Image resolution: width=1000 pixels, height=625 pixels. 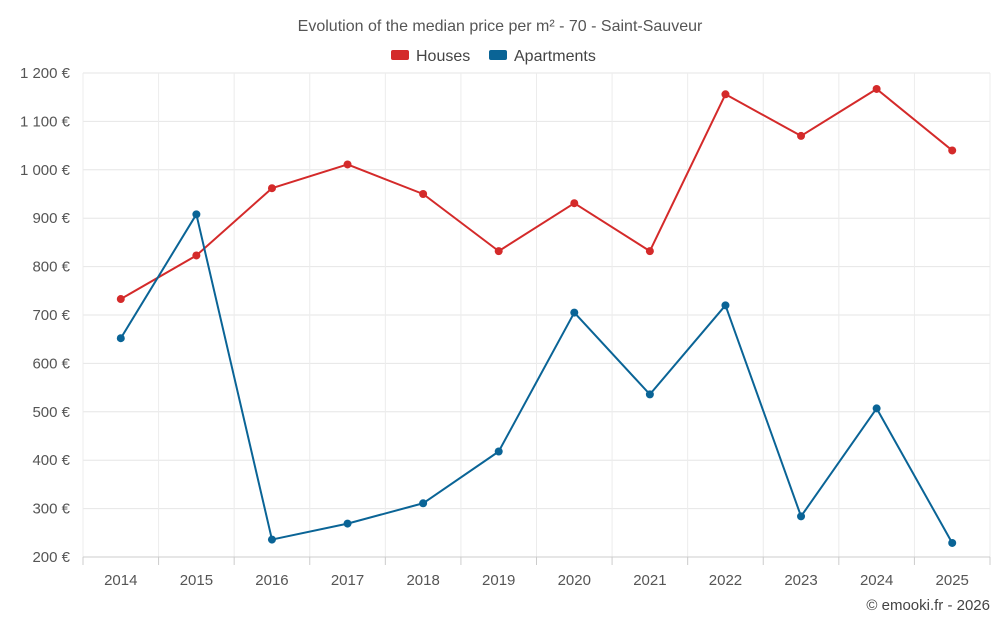 What do you see at coordinates (422, 580) in the screenshot?
I see `x-tick-label: 2018` at bounding box center [422, 580].